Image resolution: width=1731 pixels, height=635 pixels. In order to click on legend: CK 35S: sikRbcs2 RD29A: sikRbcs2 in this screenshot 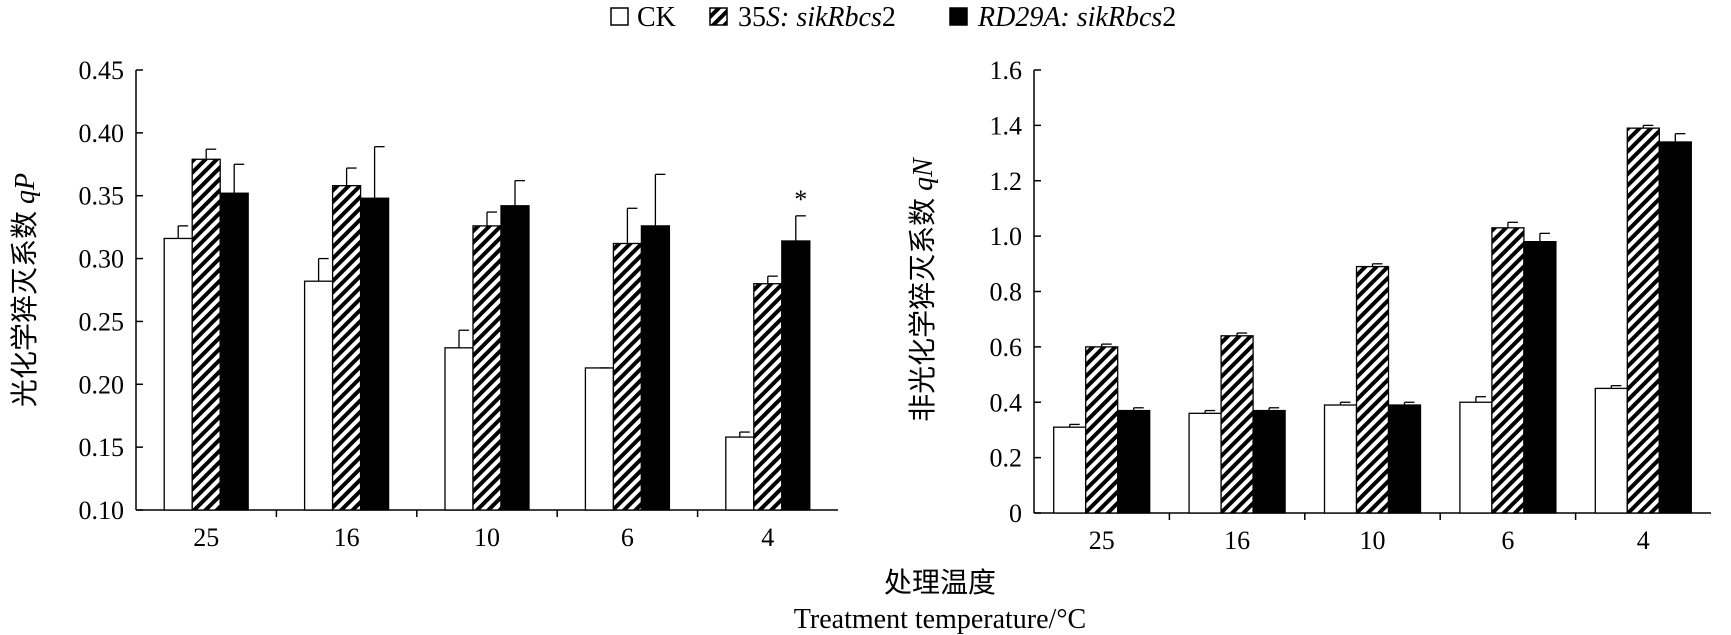, I will do `click(893, 17)`.